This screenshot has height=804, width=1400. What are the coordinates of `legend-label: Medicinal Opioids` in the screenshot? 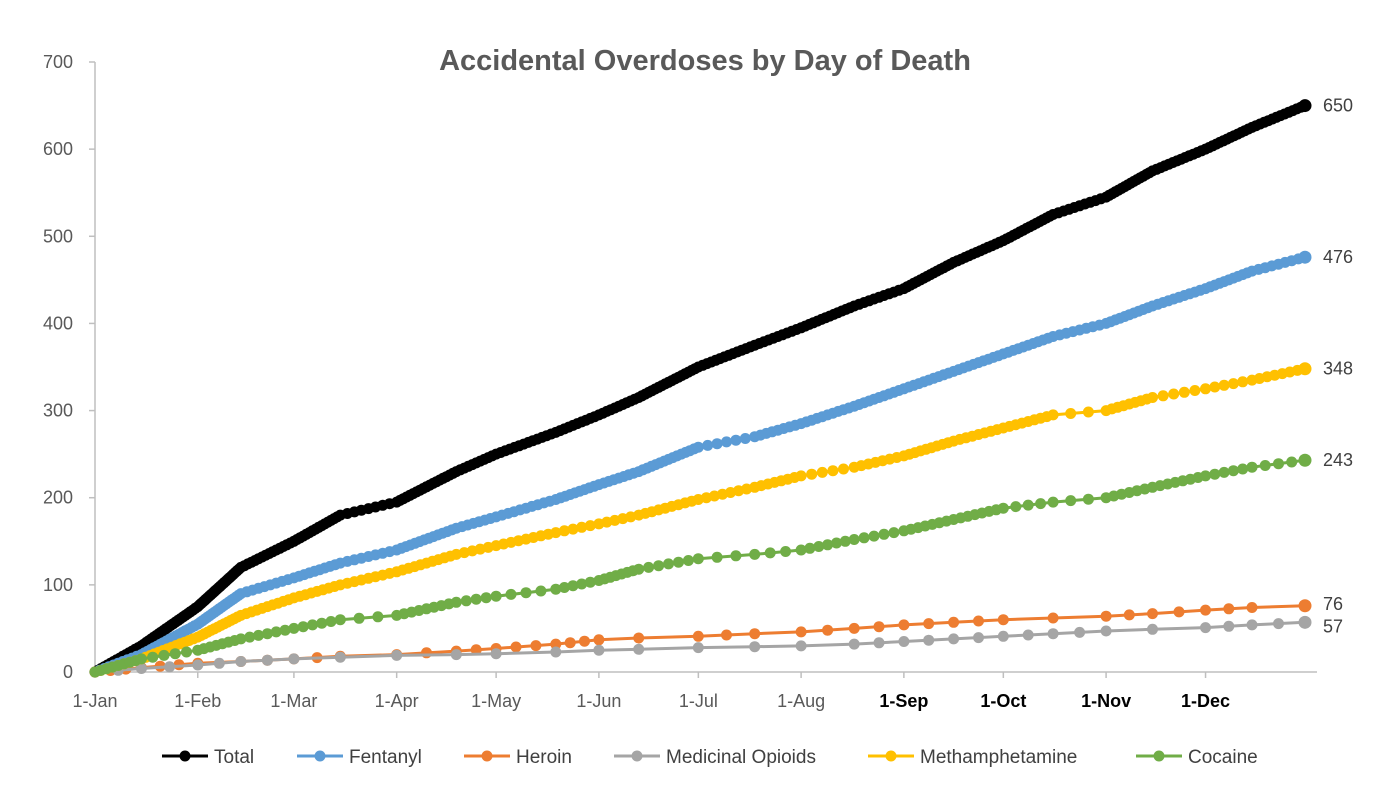 It's located at (741, 757).